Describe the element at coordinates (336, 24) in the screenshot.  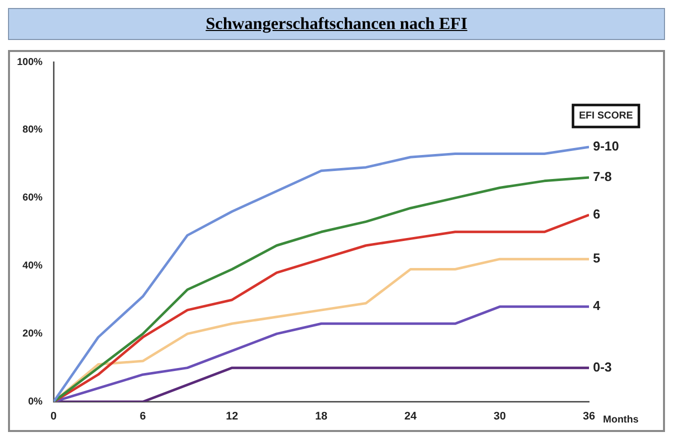
I see `chart-title: Schwangerschaftschancen nach EFI` at that location.